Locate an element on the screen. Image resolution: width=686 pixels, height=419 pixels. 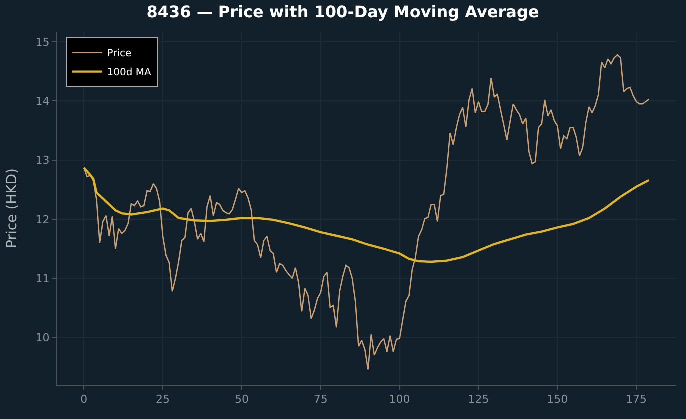
x-tick-label: 100 is located at coordinates (399, 399).